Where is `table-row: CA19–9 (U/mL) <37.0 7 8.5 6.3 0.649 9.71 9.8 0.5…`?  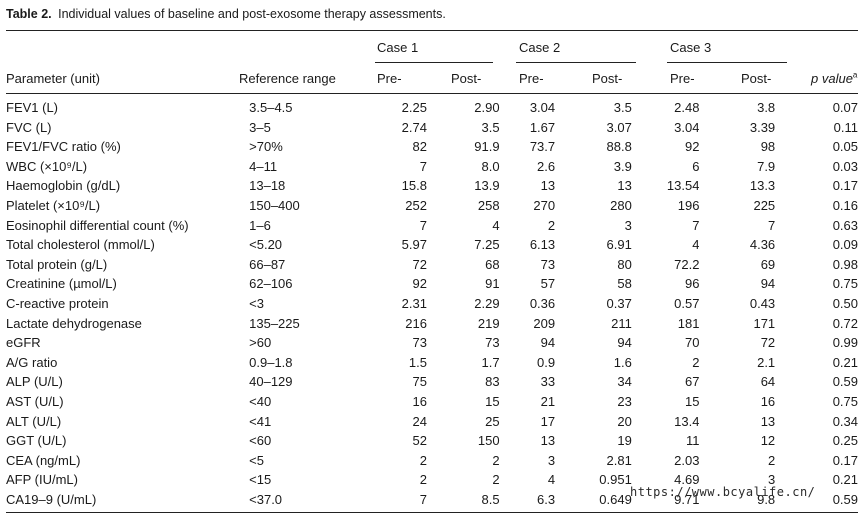
table-row: CA19–9 (U/mL) <37.0 7 8.5 6.3 0.649 9.71 9.8 0.5… is located at coordinates (432, 500).